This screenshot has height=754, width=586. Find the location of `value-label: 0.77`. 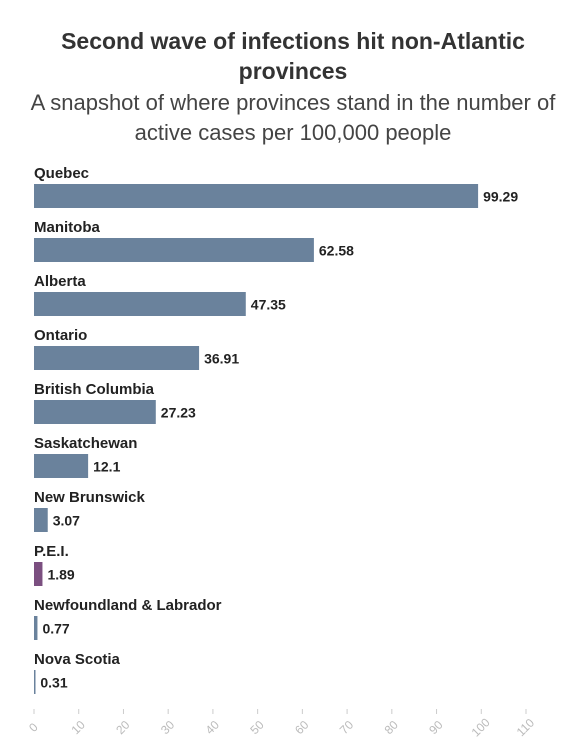

value-label: 0.77 is located at coordinates (55, 629).